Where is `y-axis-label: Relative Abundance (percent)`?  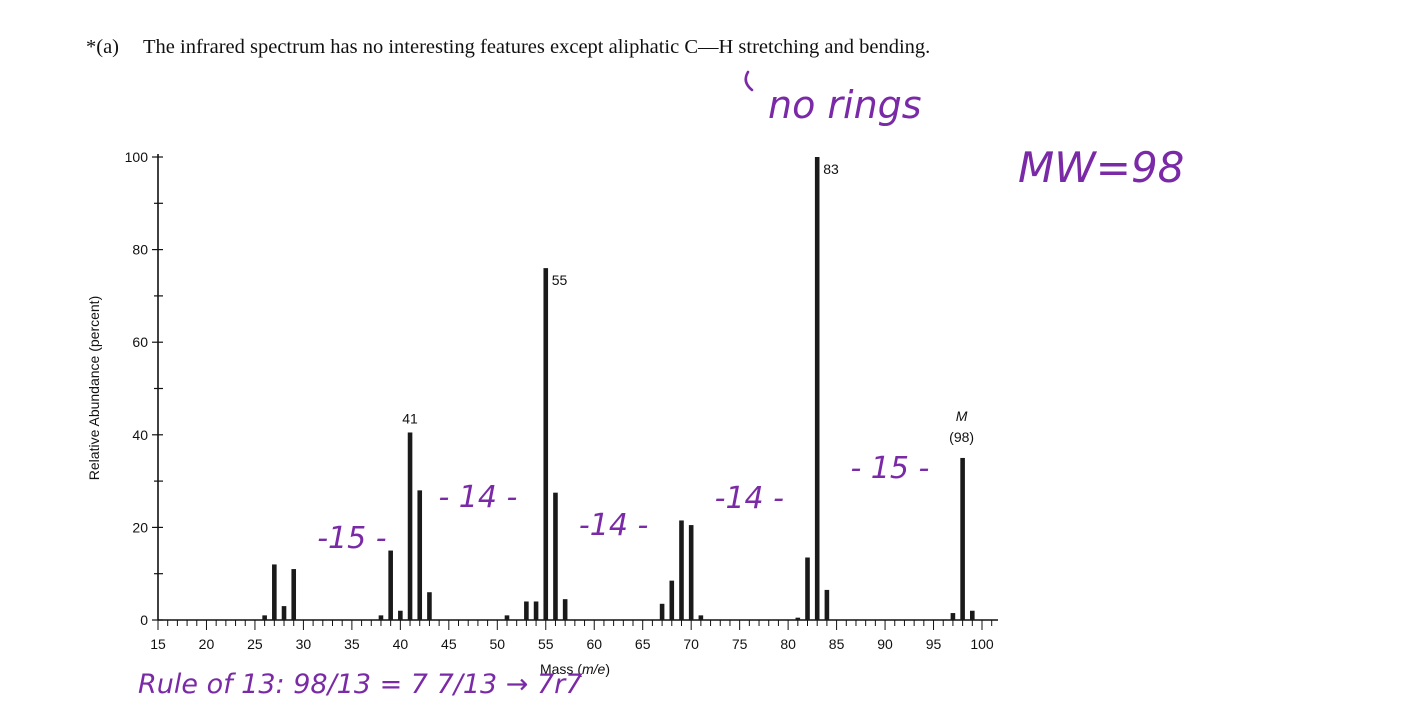
y-axis-label: Relative Abundance (percent) is located at coordinates (94, 388).